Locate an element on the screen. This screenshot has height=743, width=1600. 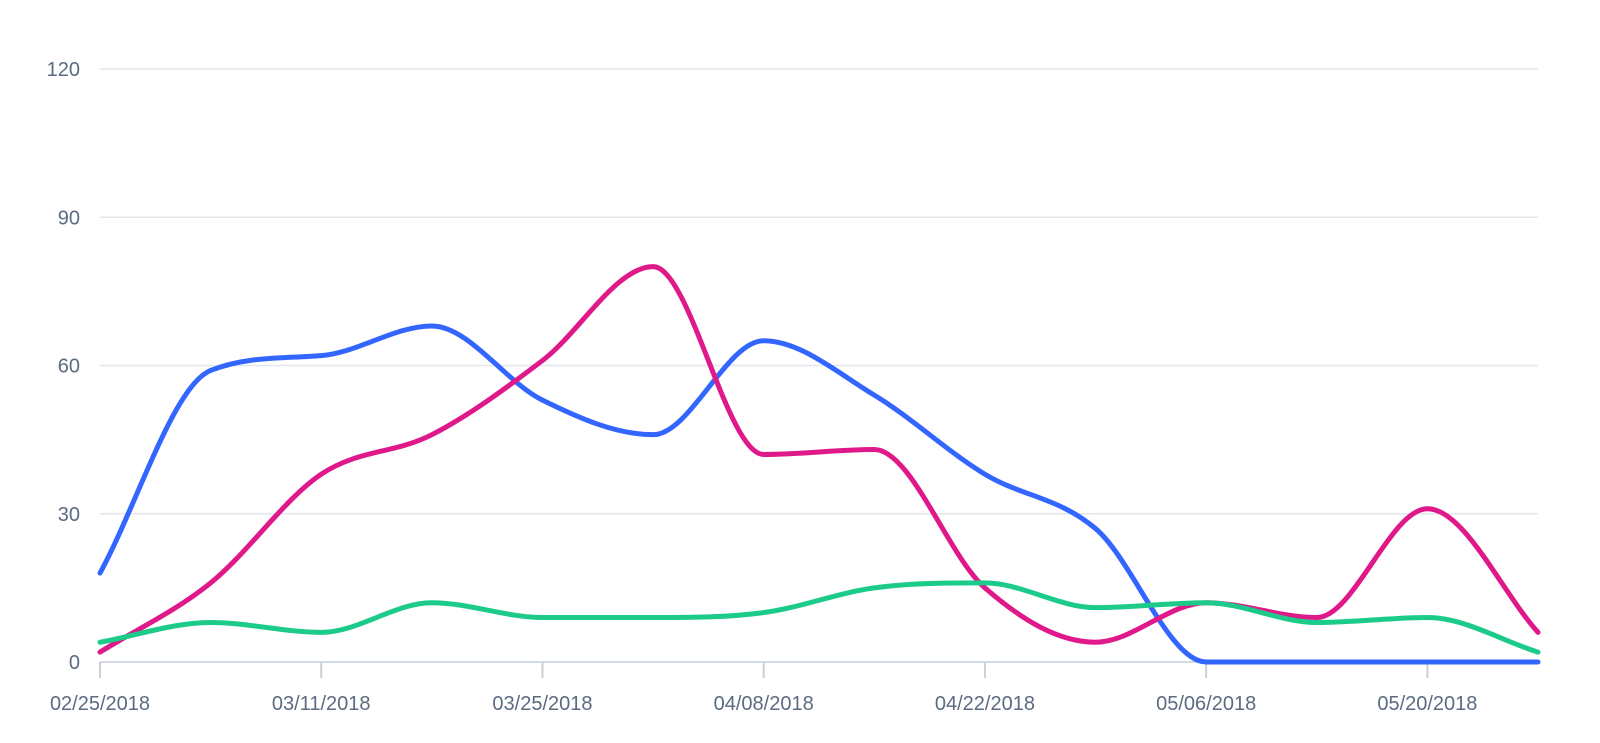
x-tick-label: 02/25/2018 is located at coordinates (100, 704).